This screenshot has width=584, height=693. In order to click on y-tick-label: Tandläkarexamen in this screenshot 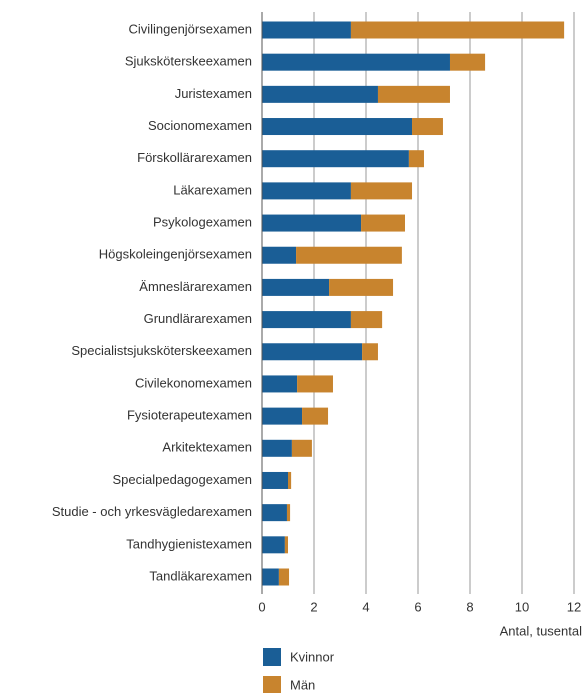, I will do `click(200, 575)`.